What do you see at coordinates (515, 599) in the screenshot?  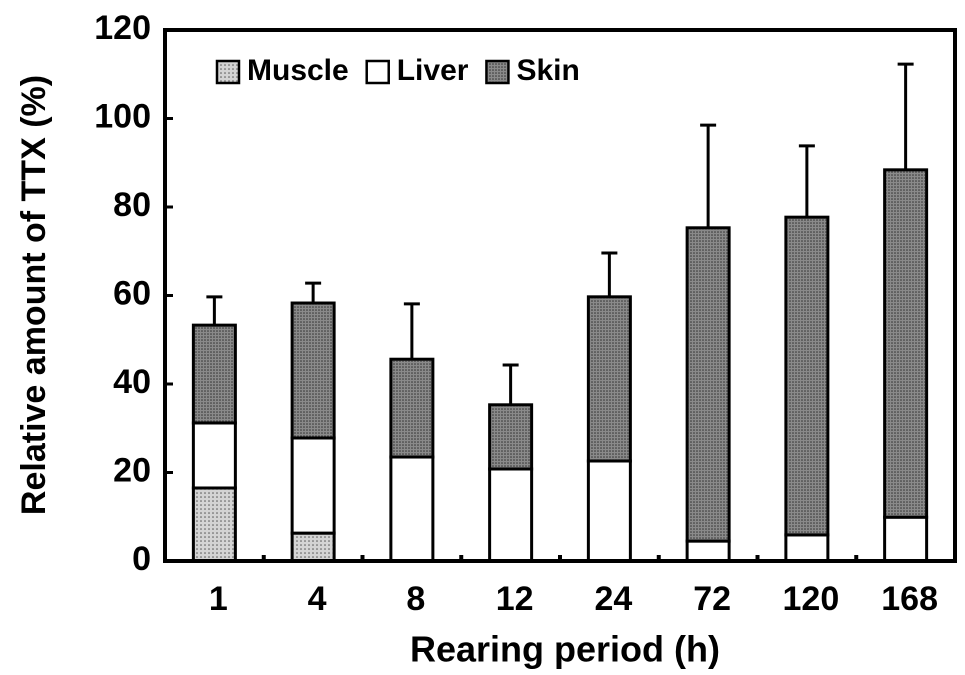 I see `x-tick-label: 12` at bounding box center [515, 599].